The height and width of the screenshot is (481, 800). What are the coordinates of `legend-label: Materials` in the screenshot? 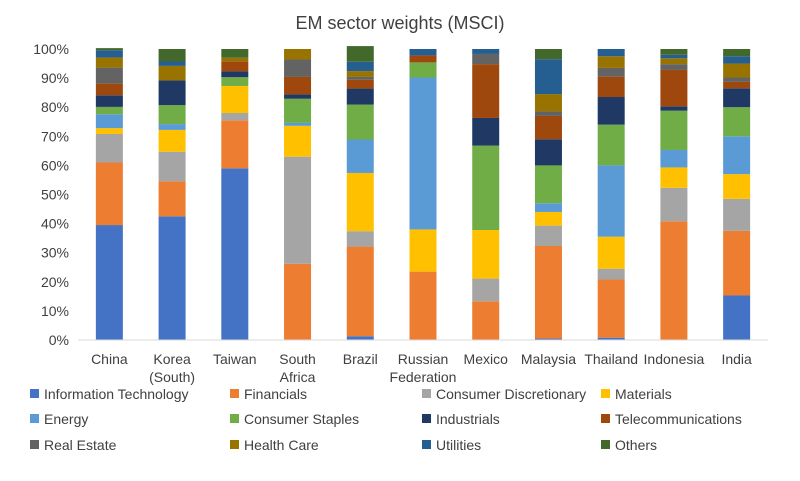 It's located at (643, 394).